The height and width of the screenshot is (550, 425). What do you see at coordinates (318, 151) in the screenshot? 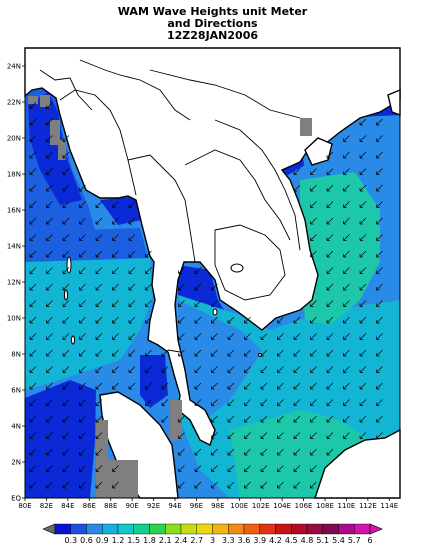
I see `land-hainan` at bounding box center [318, 151].